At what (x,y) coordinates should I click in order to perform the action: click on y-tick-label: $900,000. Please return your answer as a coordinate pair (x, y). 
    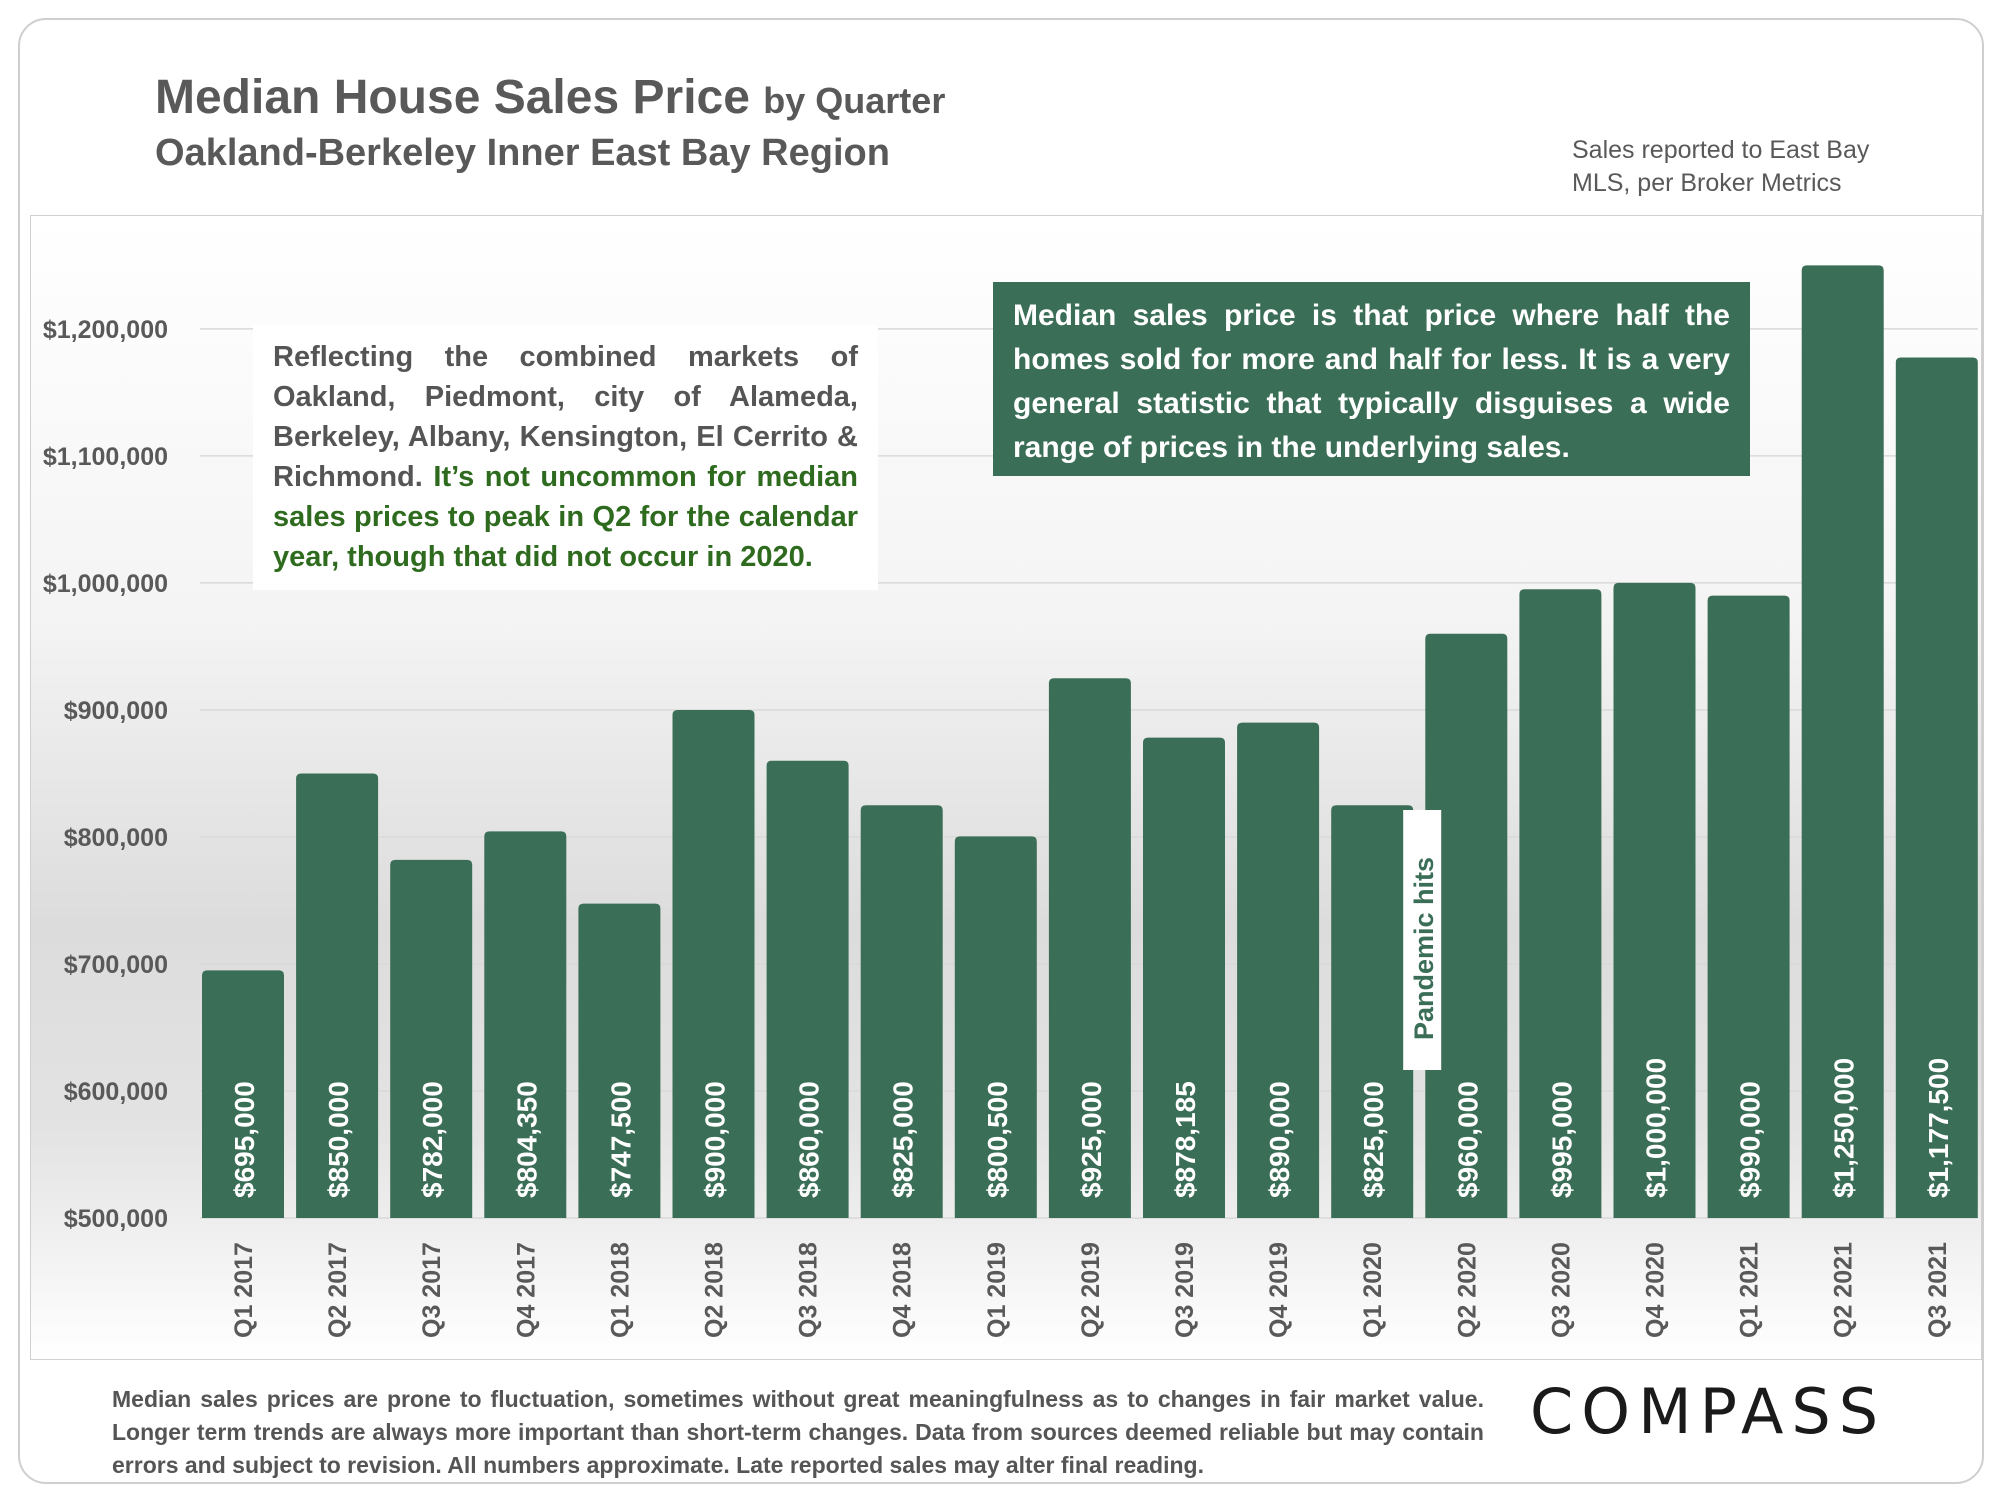
    Looking at the image, I should click on (116, 711).